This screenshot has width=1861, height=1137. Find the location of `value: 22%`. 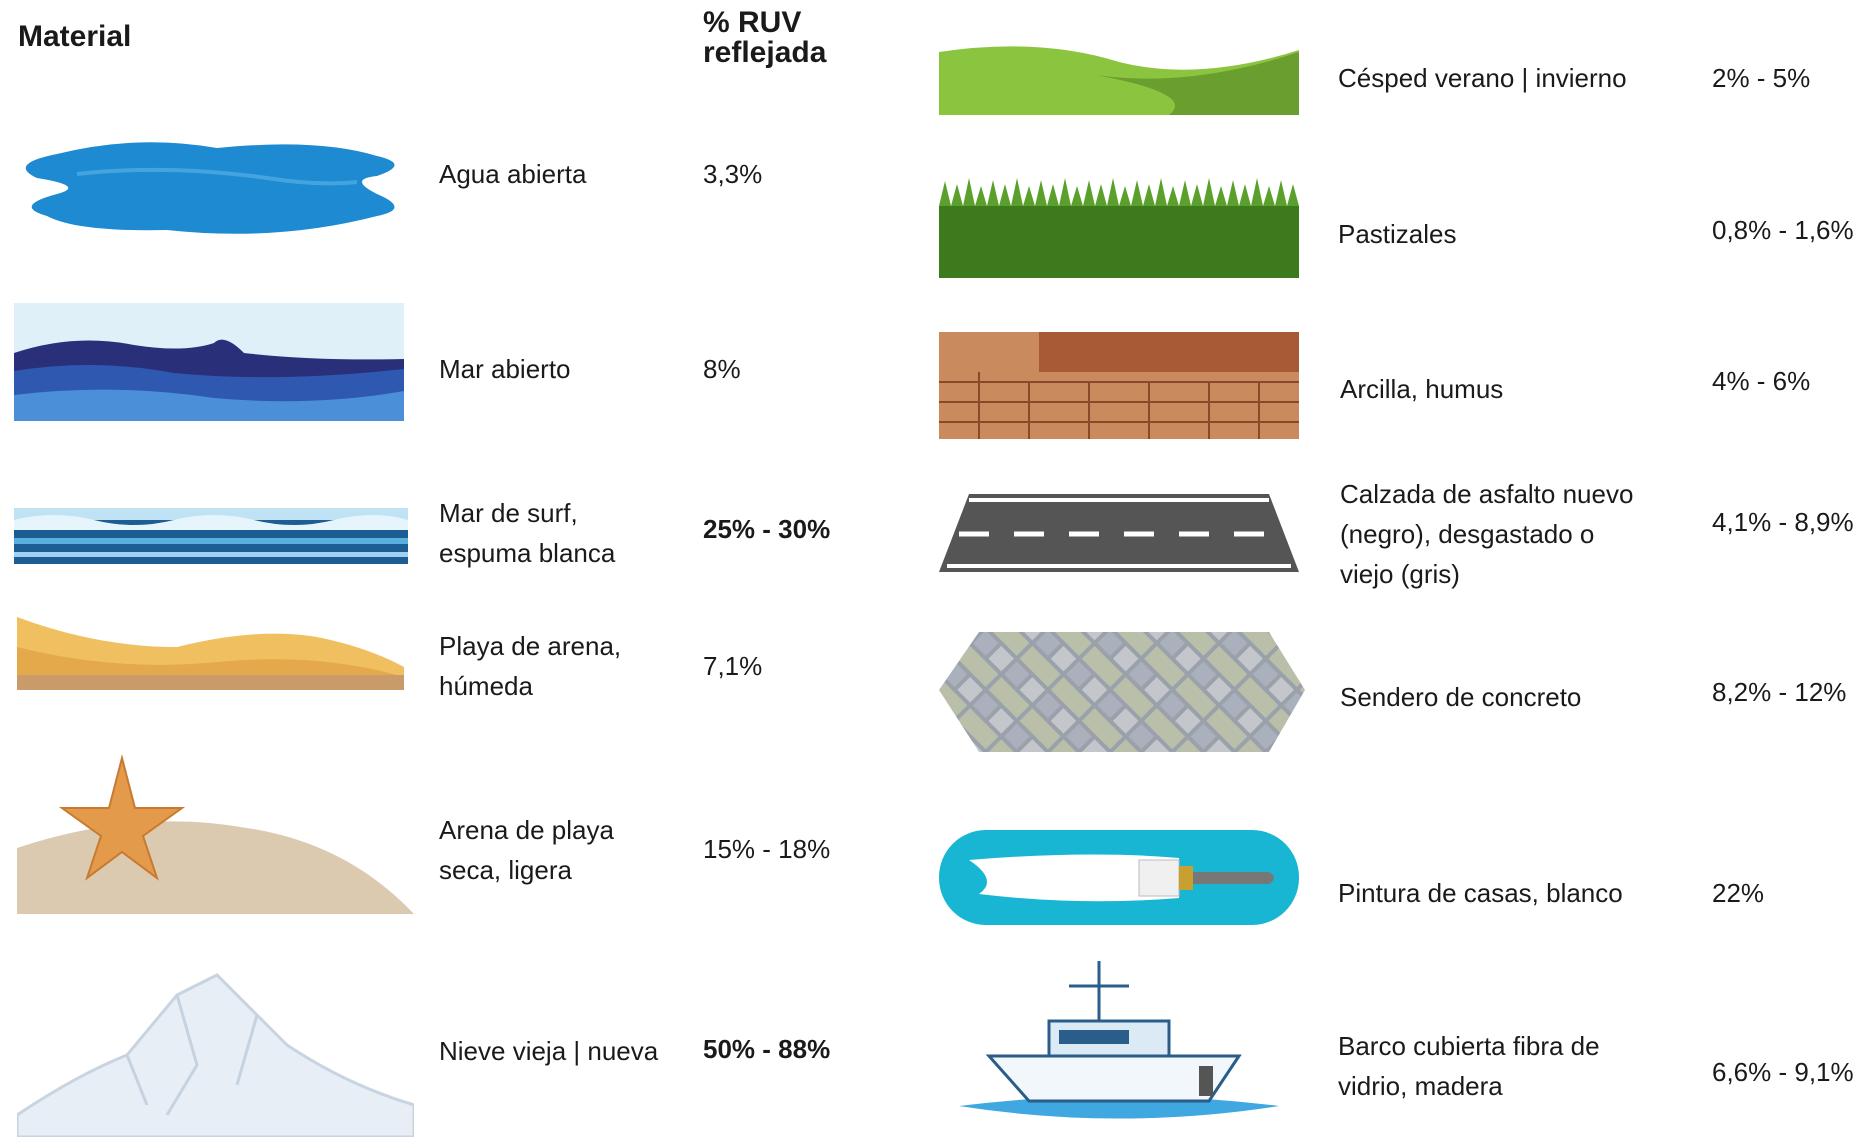

value: 22% is located at coordinates (1738, 893).